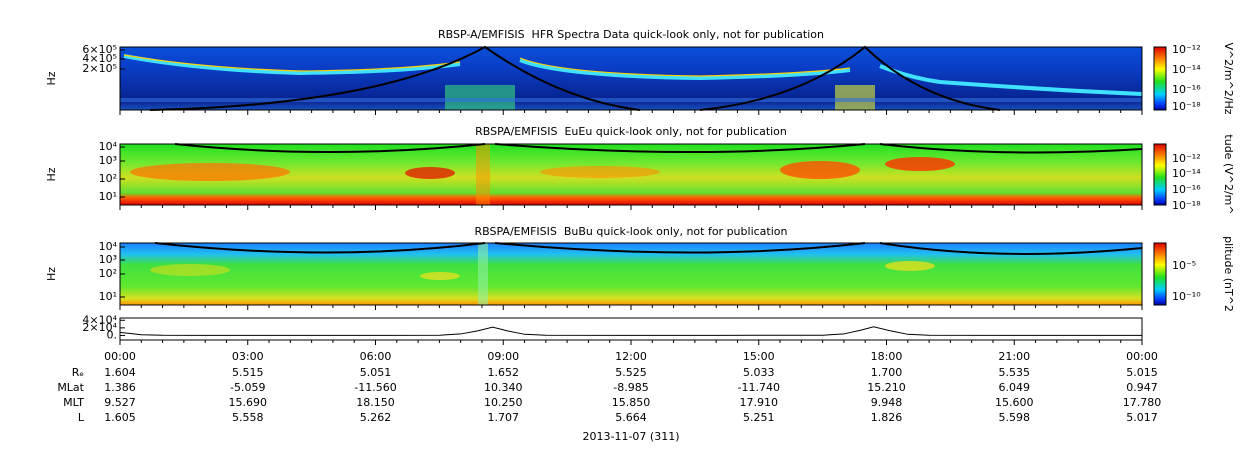 The height and width of the screenshot is (449, 1250). Describe the element at coordinates (120, 372) in the screenshot. I see `ephemeris-value: 1.604` at that location.